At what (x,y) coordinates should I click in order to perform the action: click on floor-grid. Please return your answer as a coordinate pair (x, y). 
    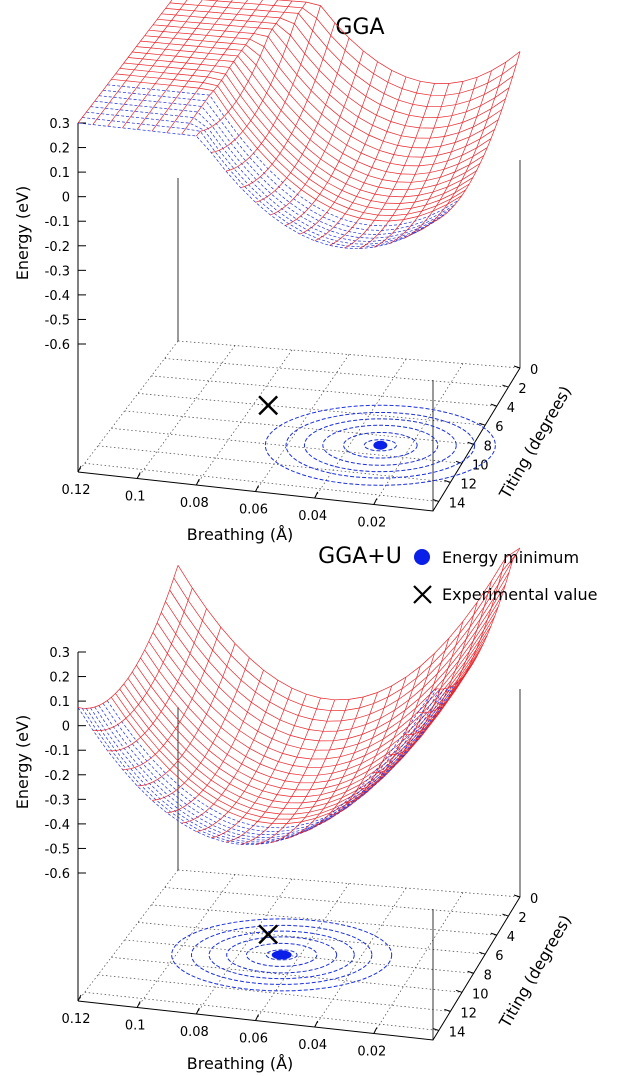
    Looking at the image, I should click on (299, 426).